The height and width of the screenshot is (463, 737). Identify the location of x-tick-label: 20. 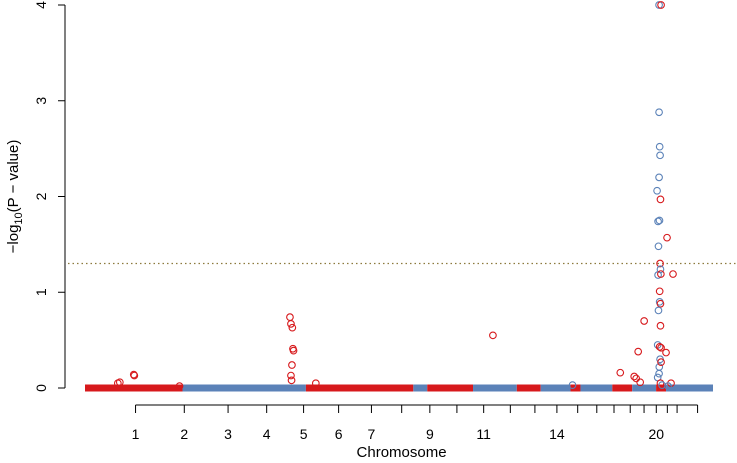
(656, 434).